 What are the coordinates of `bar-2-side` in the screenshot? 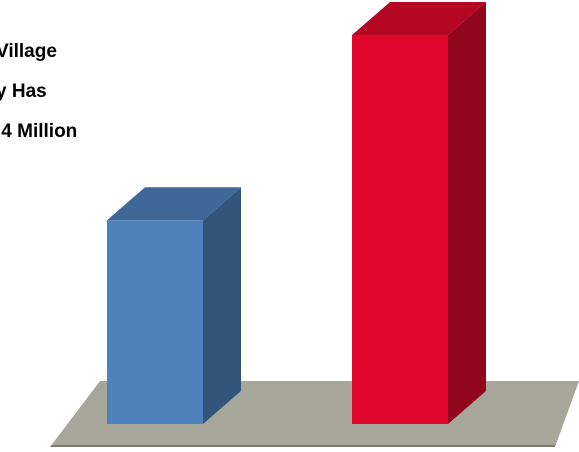 It's located at (467, 213).